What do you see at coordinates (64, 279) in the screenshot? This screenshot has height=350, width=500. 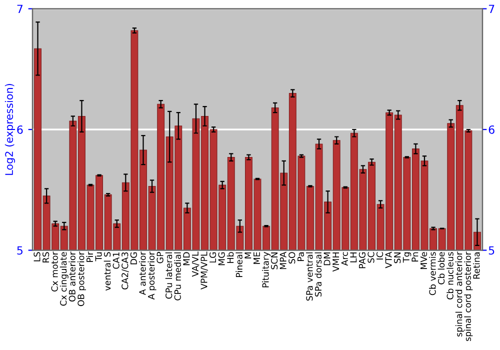 I see `x-tick-label: Cx cingulate` at bounding box center [64, 279].